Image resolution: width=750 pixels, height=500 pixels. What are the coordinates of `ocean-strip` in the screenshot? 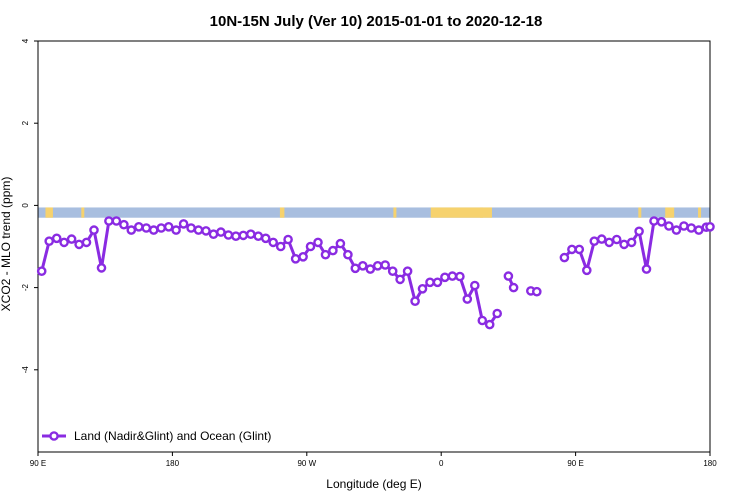 It's located at (374, 212).